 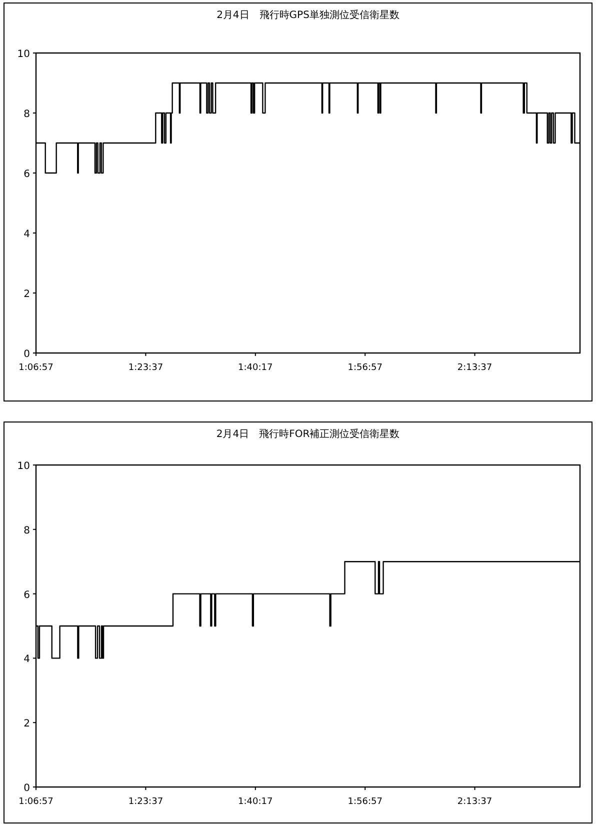 What do you see at coordinates (308, 434) in the screenshot?
I see `chart-title: 2月4日 飛行時FOR補正測位受信衛星数` at bounding box center [308, 434].